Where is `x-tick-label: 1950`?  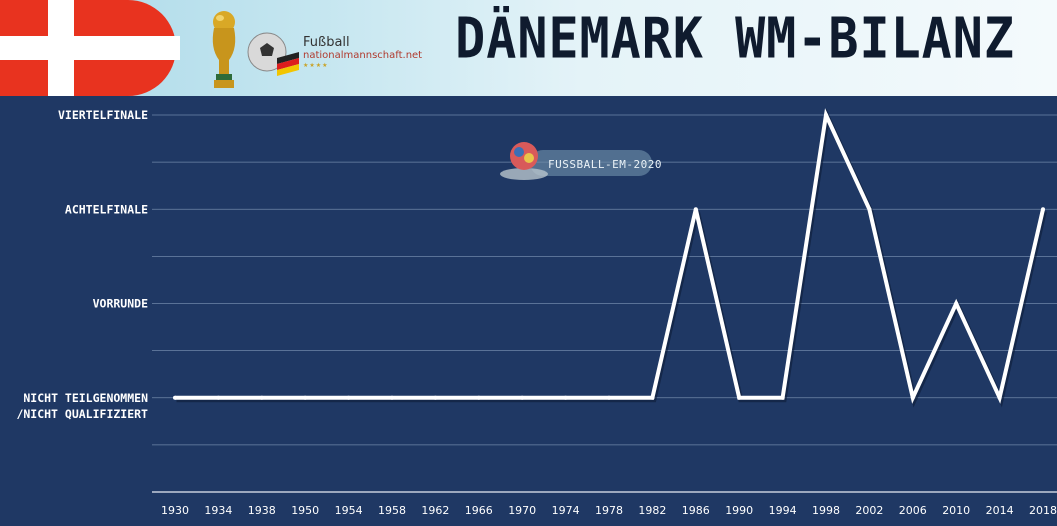
x-tick-label: 1950 is located at coordinates (305, 510).